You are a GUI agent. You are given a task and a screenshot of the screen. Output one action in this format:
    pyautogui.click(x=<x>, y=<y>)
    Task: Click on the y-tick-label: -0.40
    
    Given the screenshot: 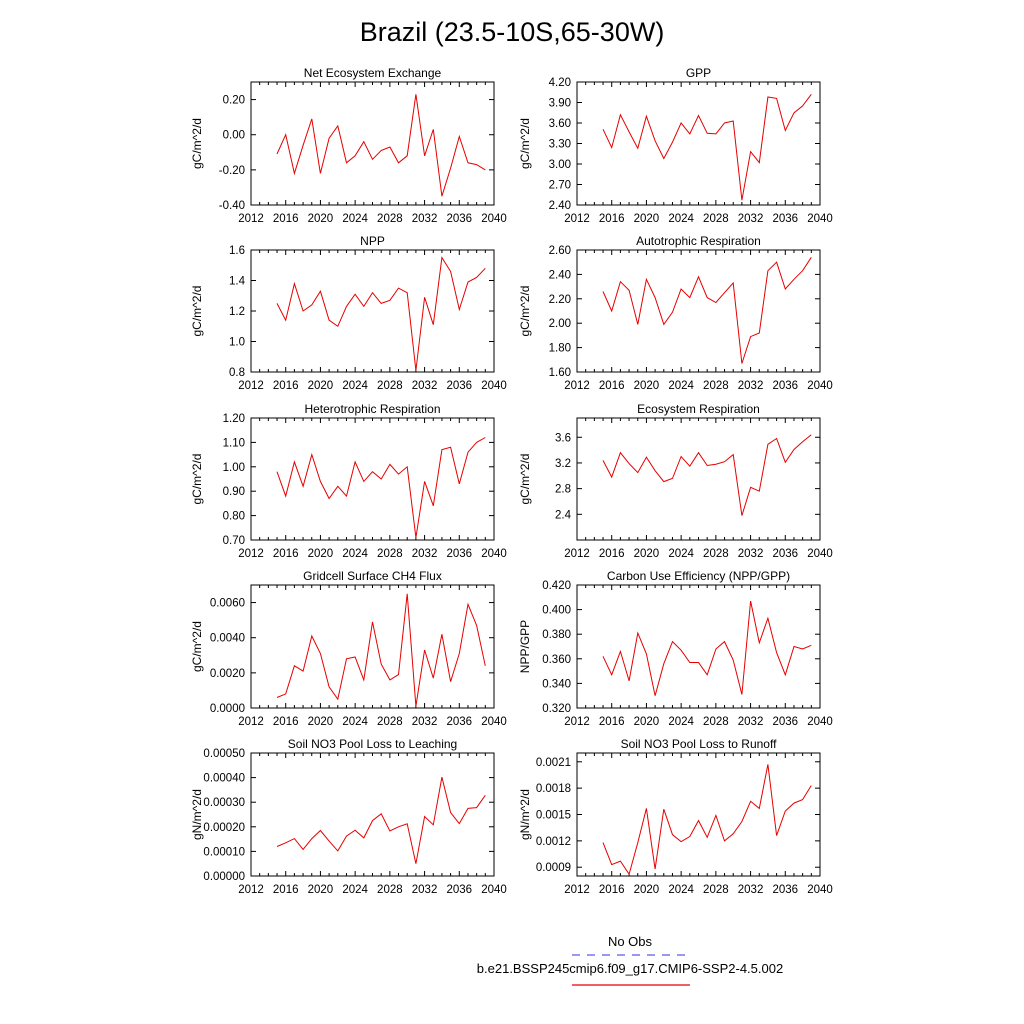 What is the action you would take?
    pyautogui.click(x=232, y=206)
    